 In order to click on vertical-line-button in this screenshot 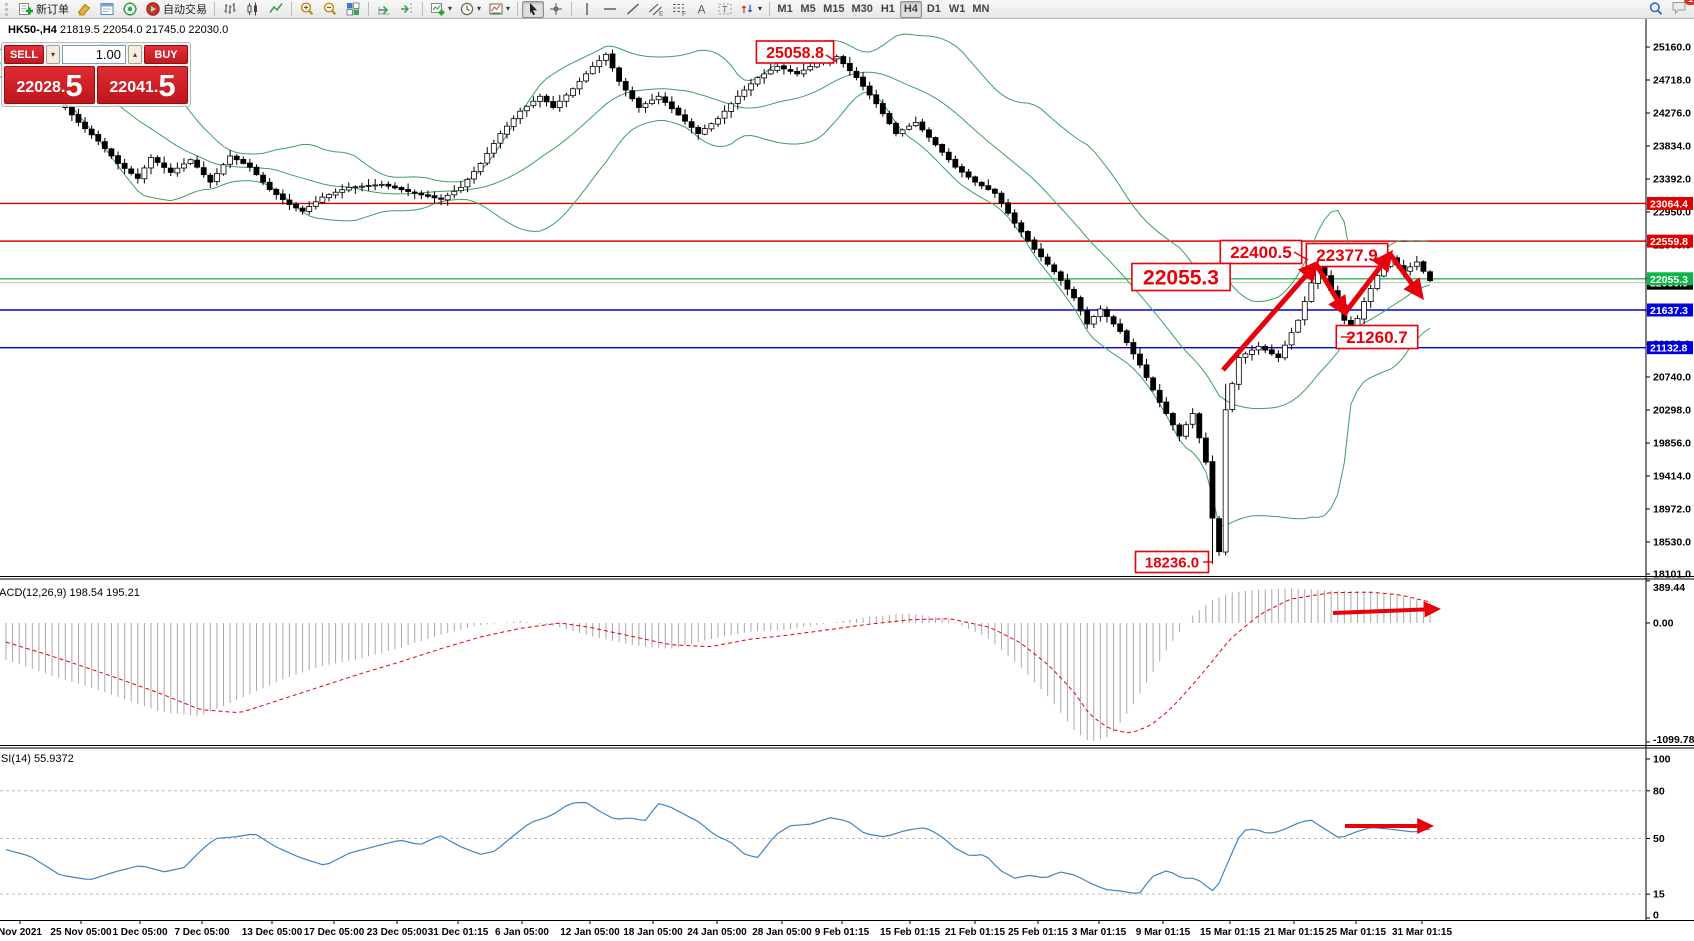, I will do `click(587, 9)`.